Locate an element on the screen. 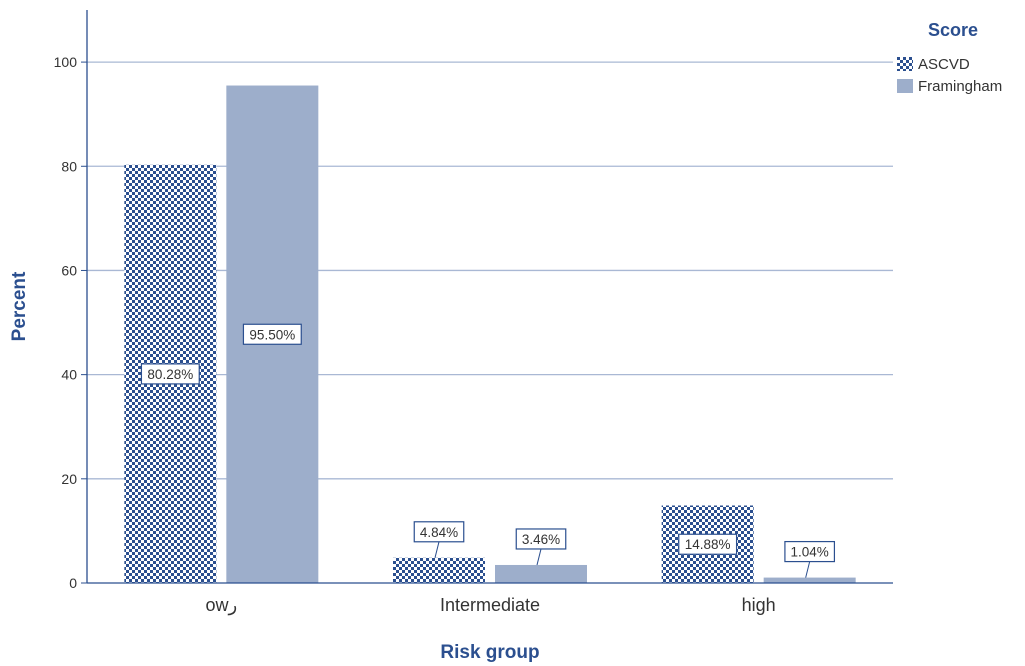 This screenshot has width=1025, height=666. data-label: 95.50% is located at coordinates (272, 334).